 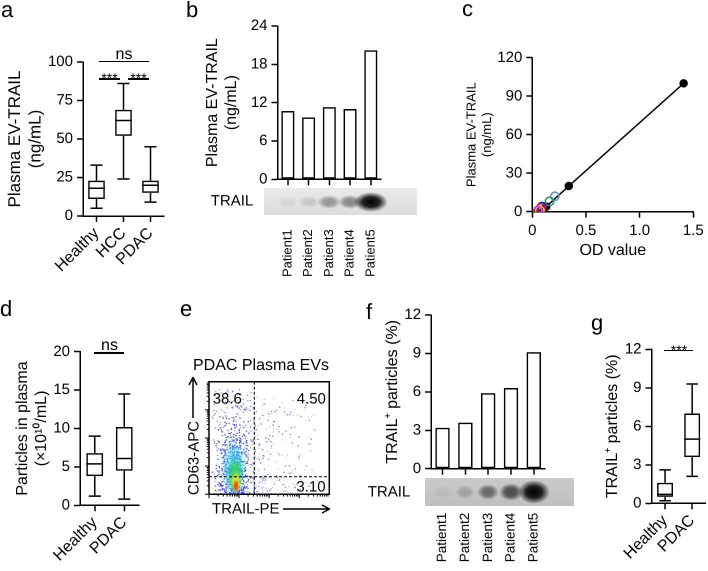 What do you see at coordinates (64, 100) in the screenshot?
I see `y-tick-label: 75` at bounding box center [64, 100].